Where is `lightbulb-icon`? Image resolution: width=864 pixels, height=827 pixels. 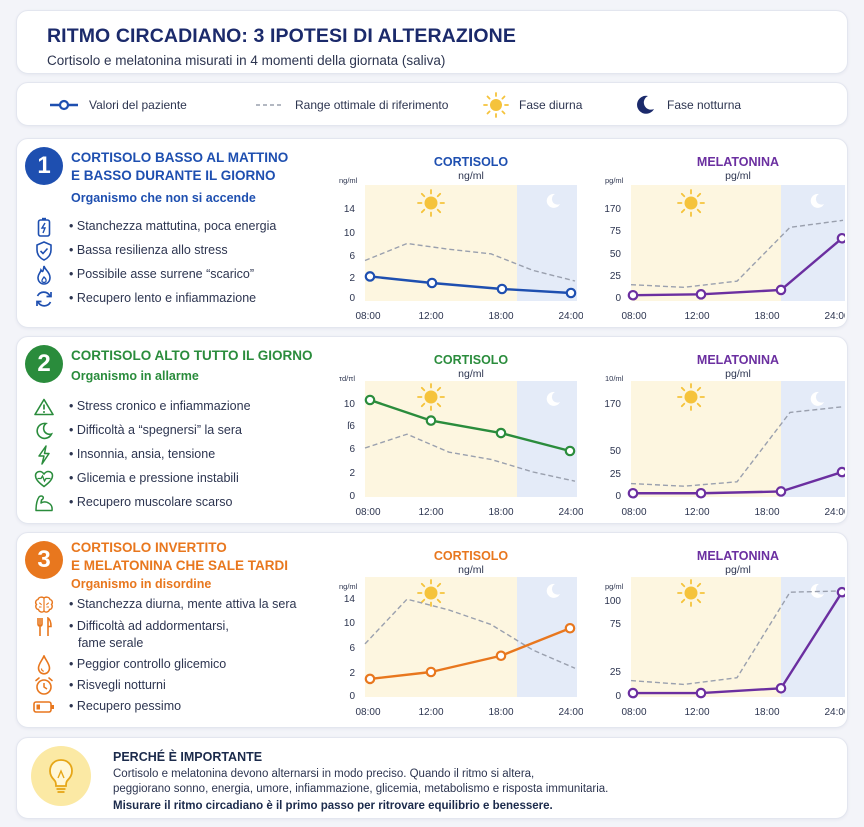 lightbulb-icon is located at coordinates (61, 776).